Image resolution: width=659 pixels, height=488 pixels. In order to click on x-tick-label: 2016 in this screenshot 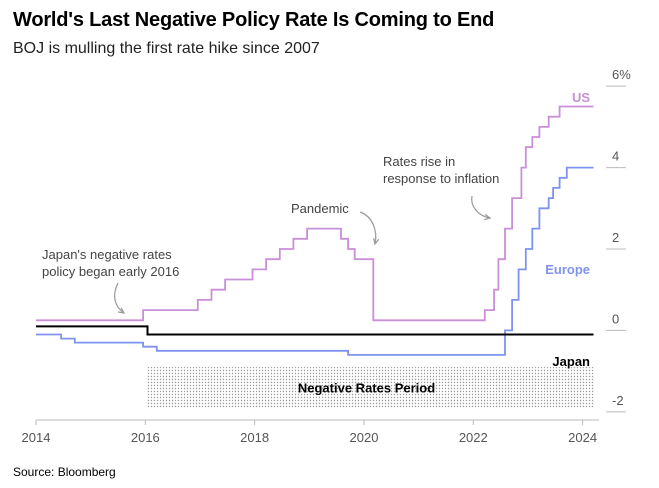, I will do `click(145, 437)`.